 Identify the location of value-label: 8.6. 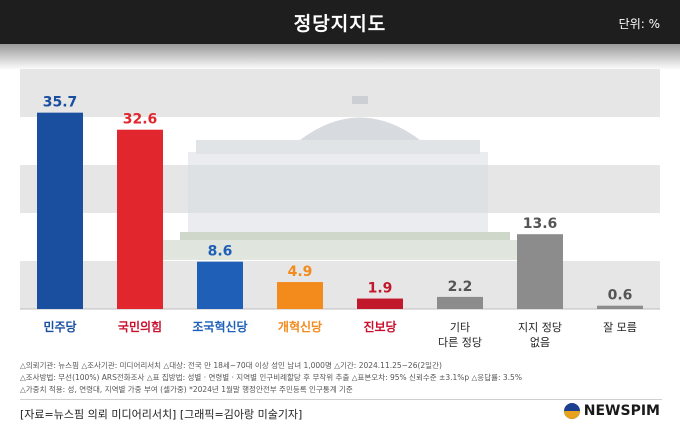
(220, 252).